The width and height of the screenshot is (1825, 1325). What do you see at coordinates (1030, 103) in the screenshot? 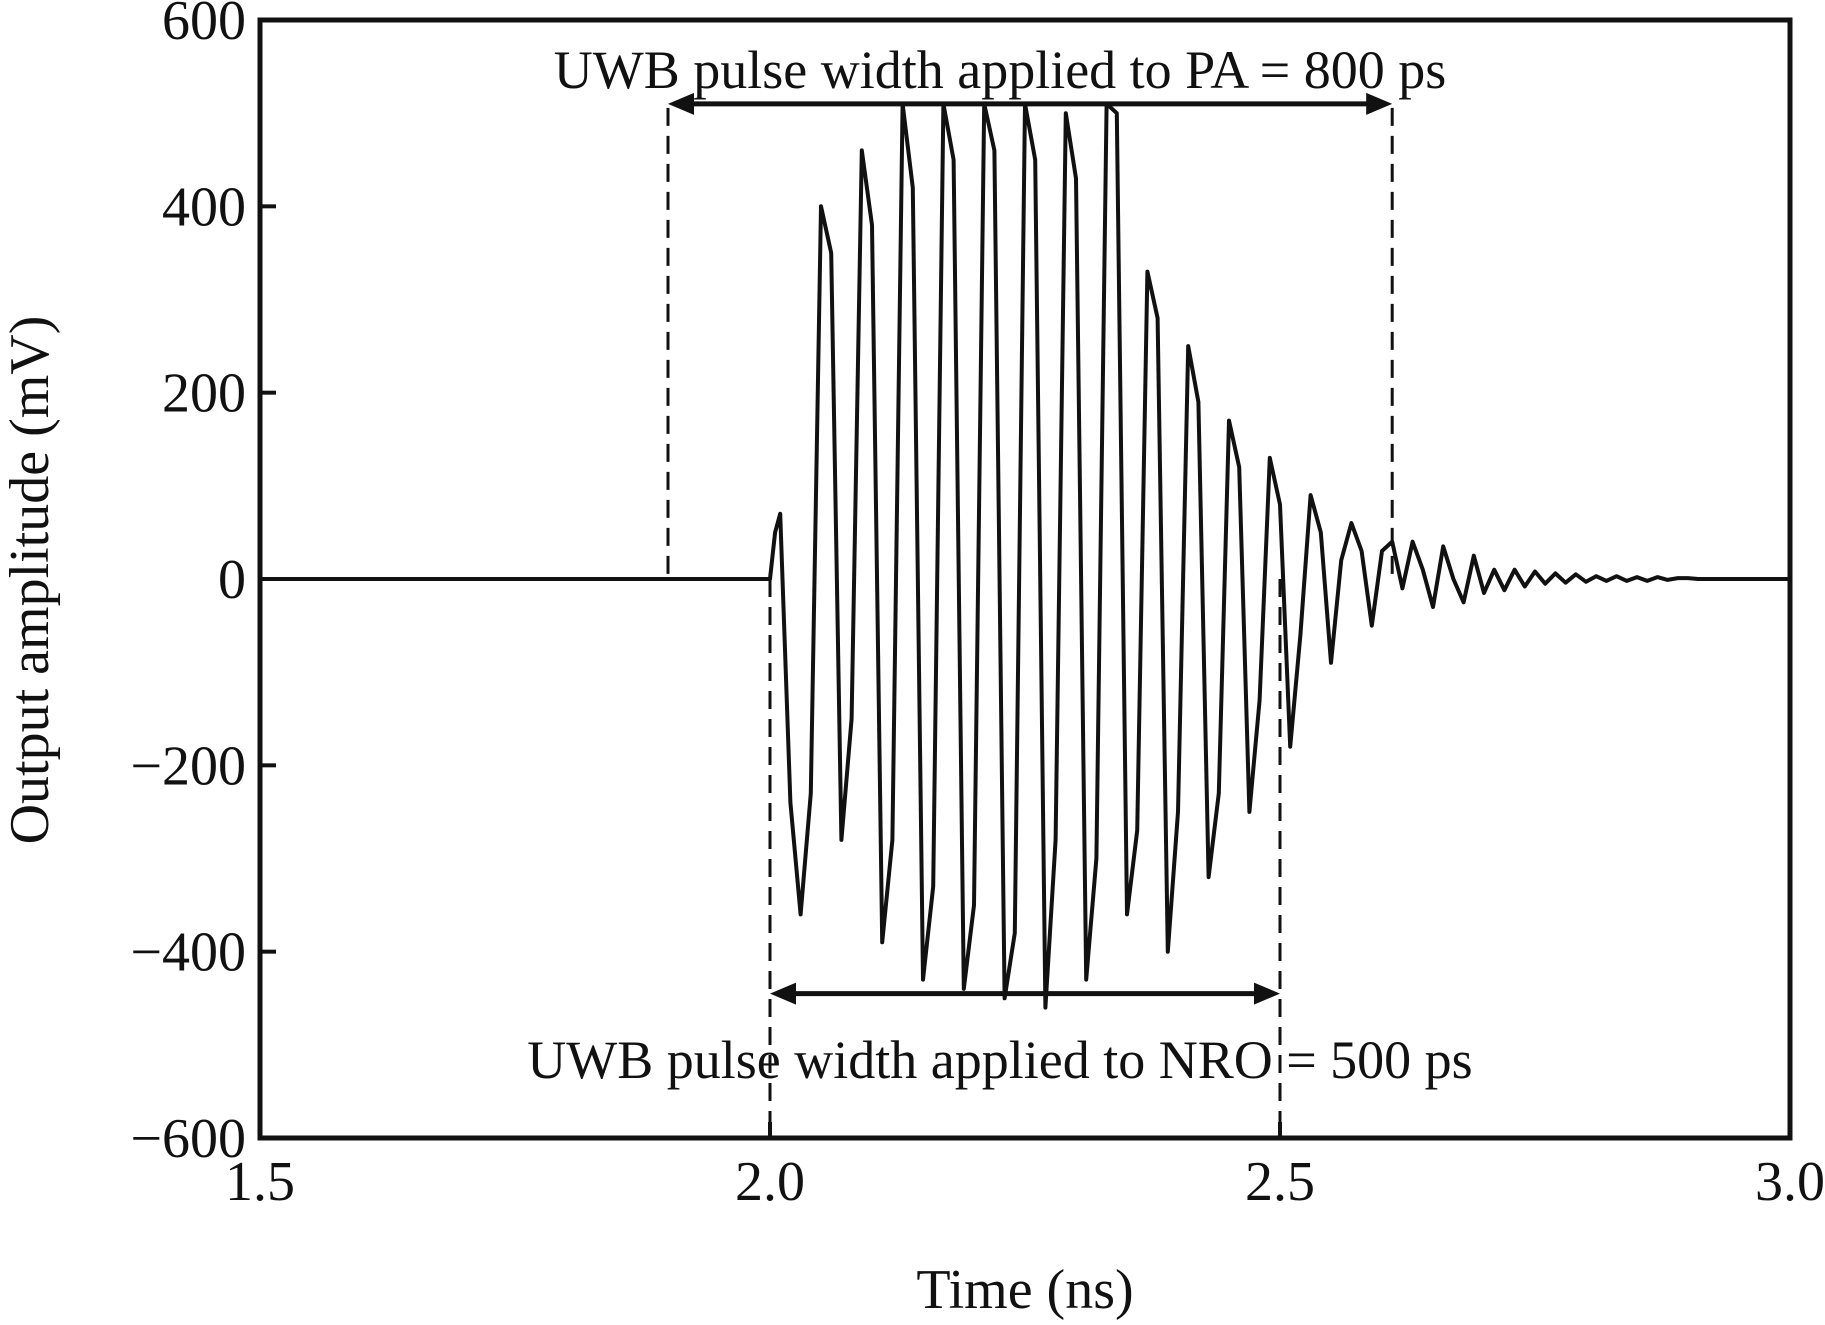
I see `pa-width-arrow` at bounding box center [1030, 103].